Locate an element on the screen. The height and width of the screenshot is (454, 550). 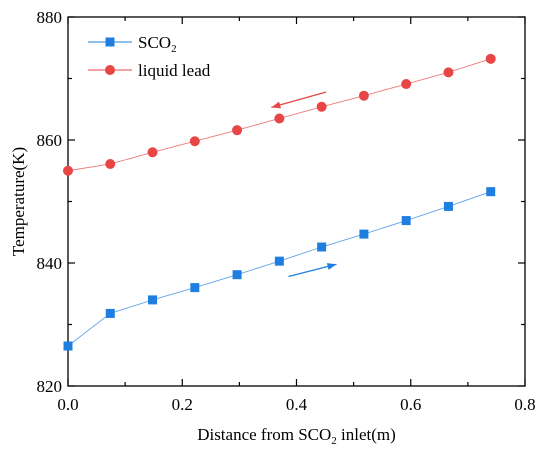
lead-flow-arrow is located at coordinates (299, 100).